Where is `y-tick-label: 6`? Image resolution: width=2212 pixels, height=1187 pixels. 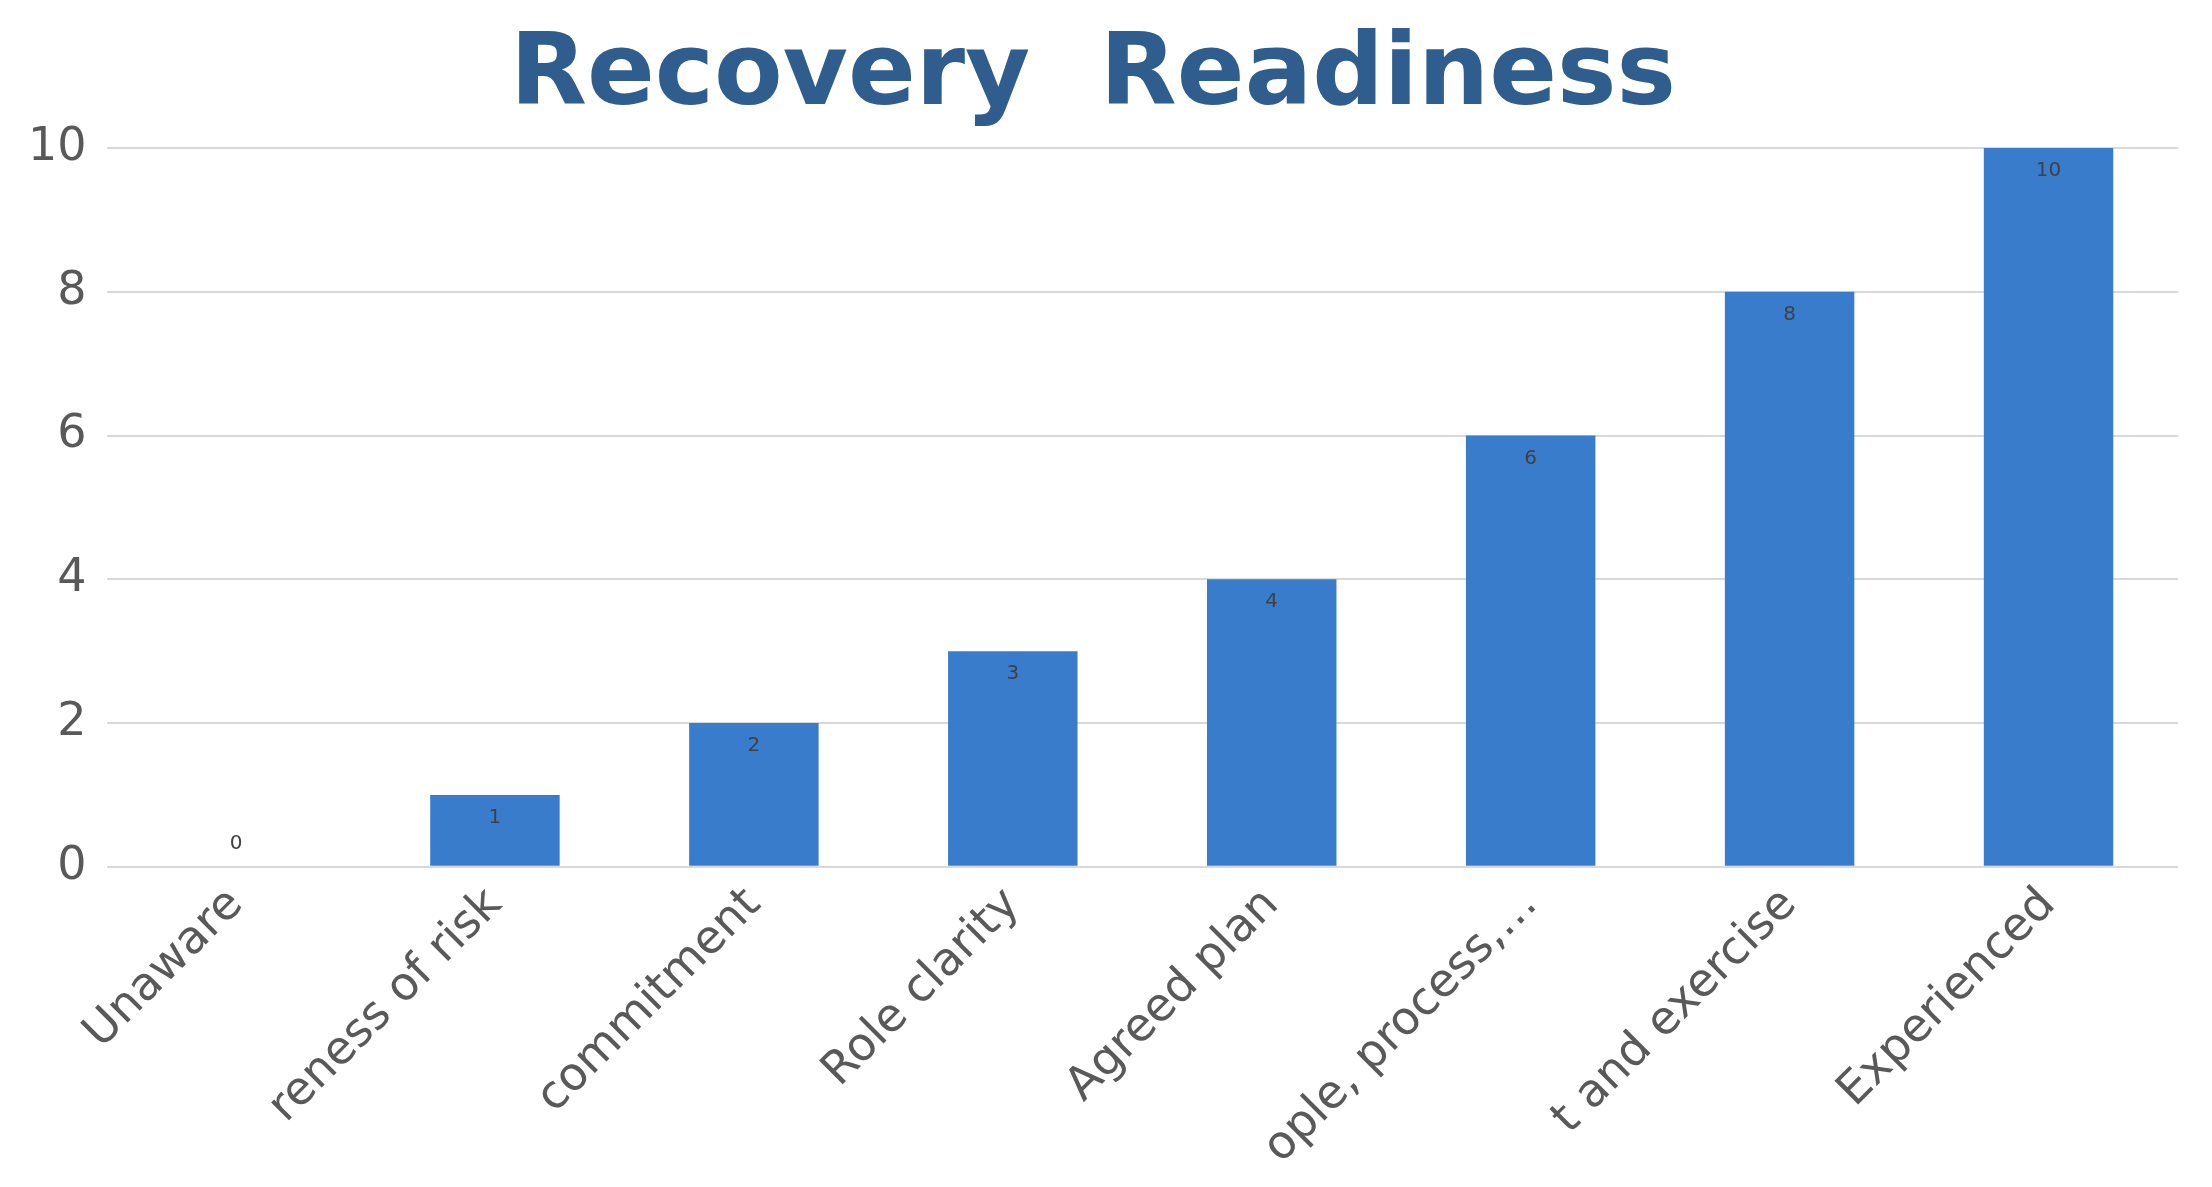
y-tick-label: 6 is located at coordinates (72, 431).